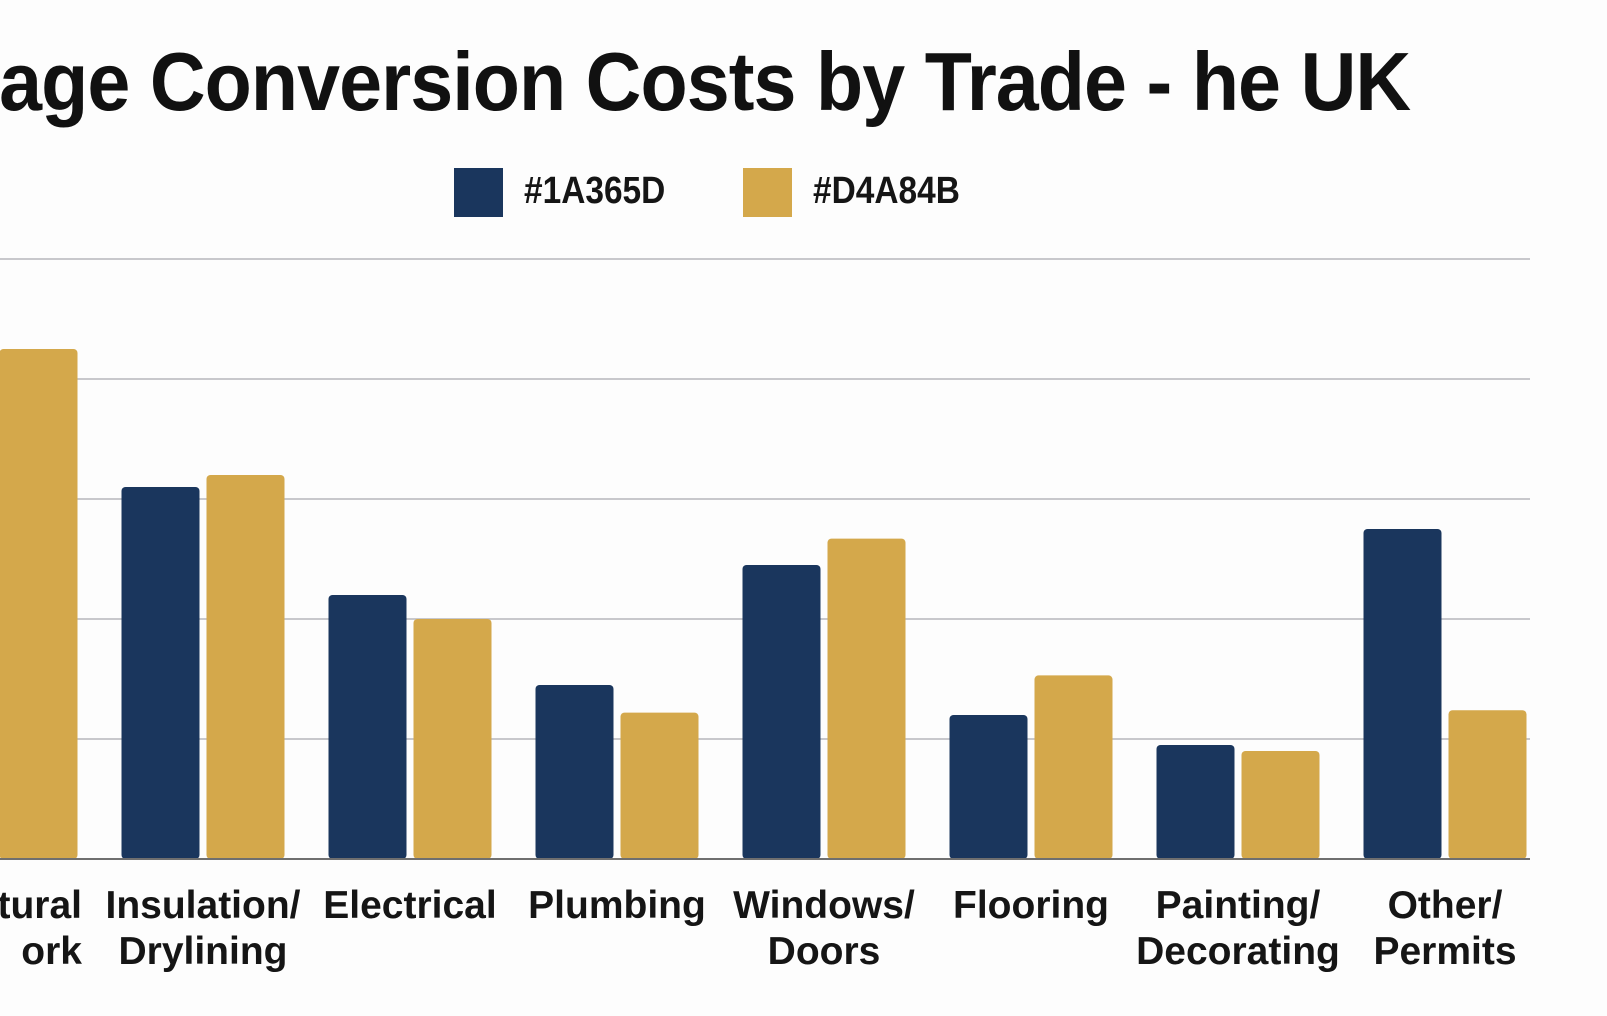 Image resolution: width=1607 pixels, height=1016 pixels. Describe the element at coordinates (824, 905) in the screenshot. I see `x-tick-label: Windows/` at that location.